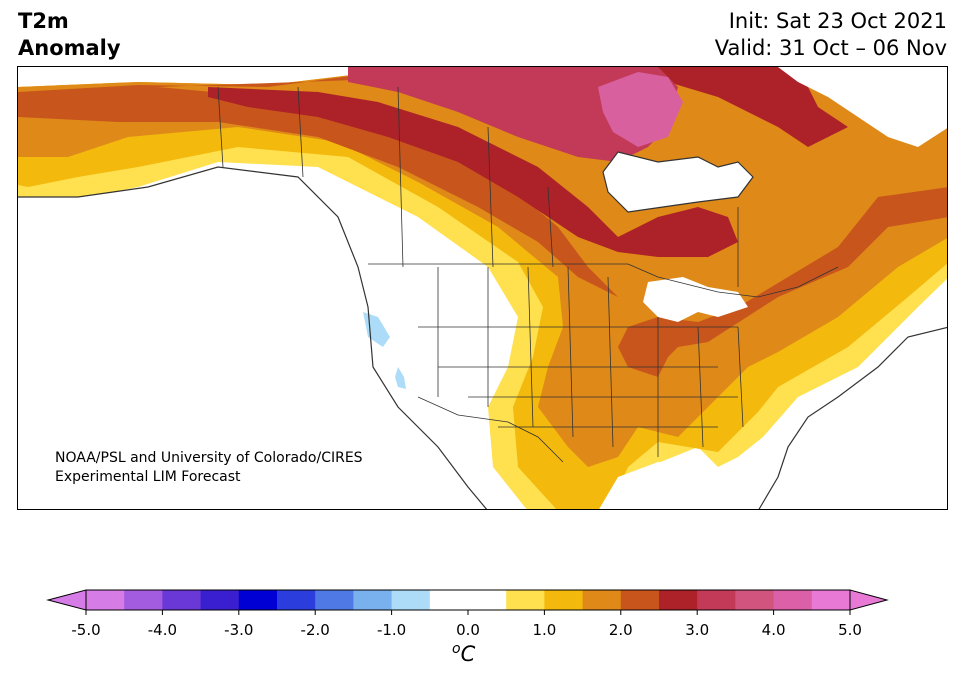 The image size is (959, 680). What do you see at coordinates (603, 280) in the screenshot?
I see `canada-us-border` at bounding box center [603, 280].